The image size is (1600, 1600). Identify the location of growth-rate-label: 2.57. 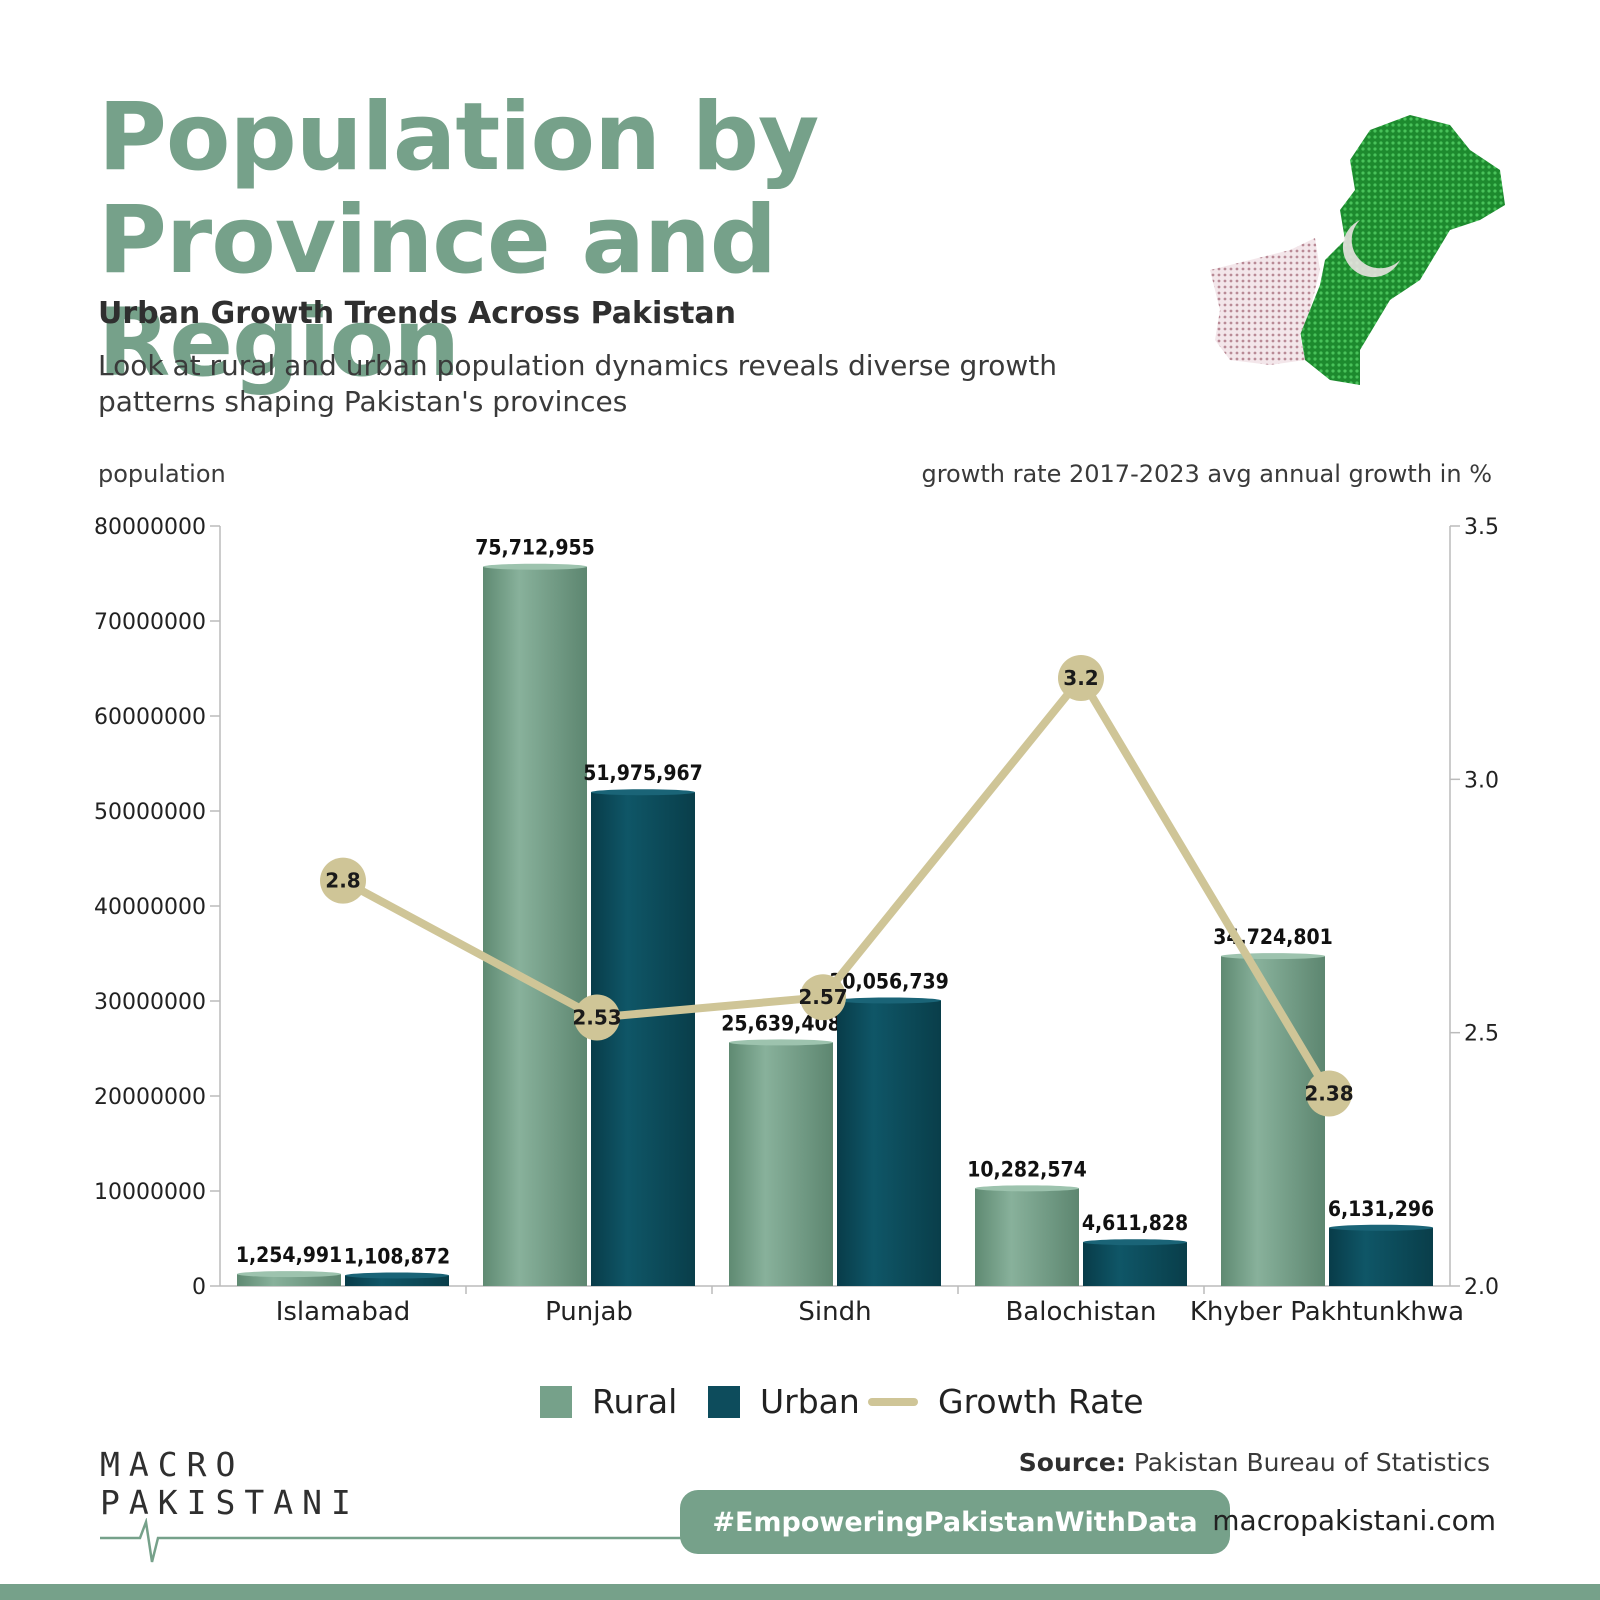
(822, 997).